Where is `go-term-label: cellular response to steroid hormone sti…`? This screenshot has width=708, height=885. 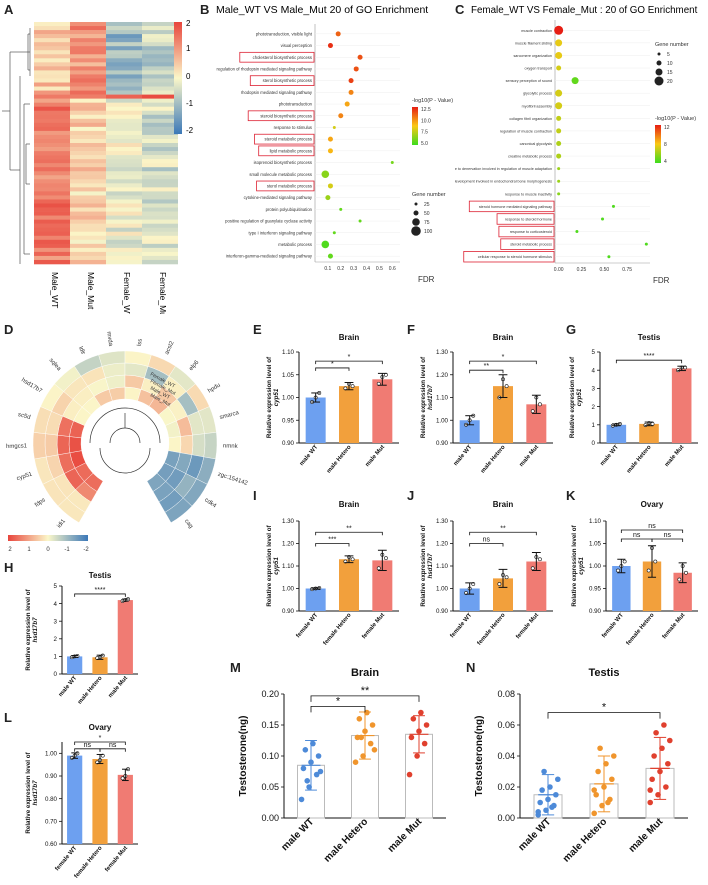
go-term-label: cellular response to steroid hormone sti… is located at coordinates (515, 257).